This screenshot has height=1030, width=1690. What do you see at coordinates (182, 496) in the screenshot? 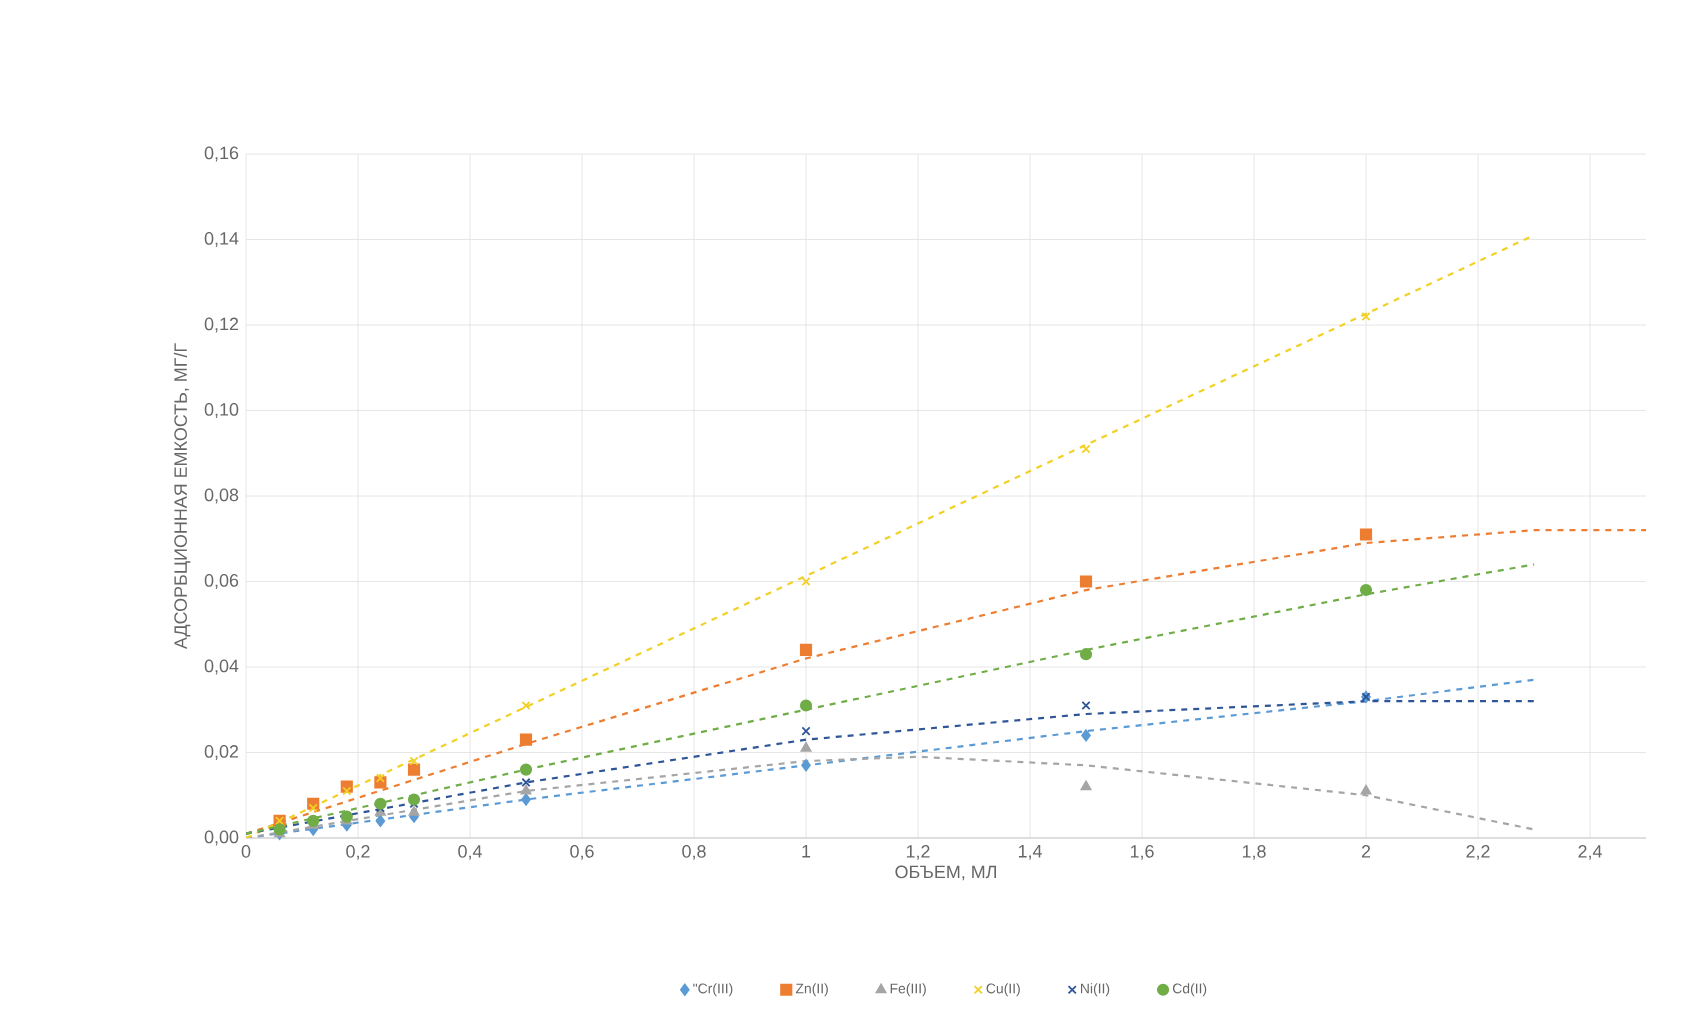
I see `y-axis-title: АДСОРБЦИОННАЯ ЕМКОСТЬ, МГ/Г` at bounding box center [182, 496].